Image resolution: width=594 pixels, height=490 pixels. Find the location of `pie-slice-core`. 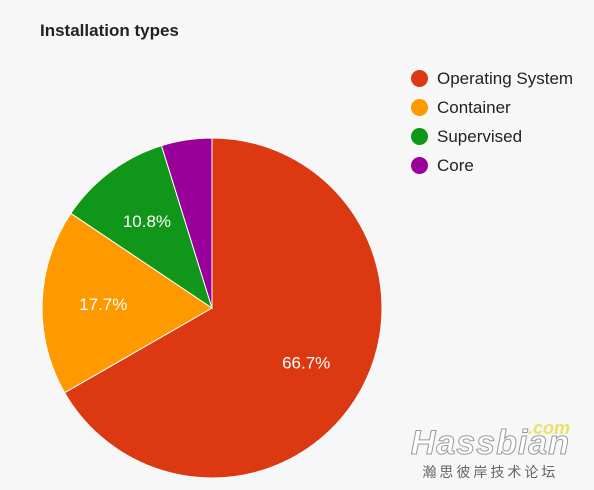

pie-slice-core is located at coordinates (186, 223).